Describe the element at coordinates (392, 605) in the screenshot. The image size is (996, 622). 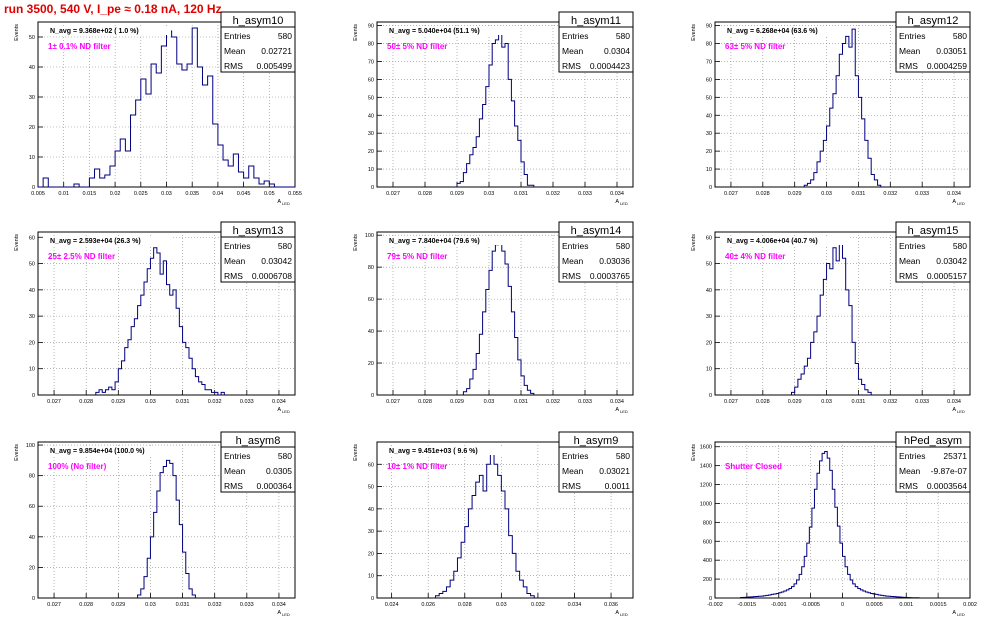
I see `x-tick-label: 0.024` at that location.